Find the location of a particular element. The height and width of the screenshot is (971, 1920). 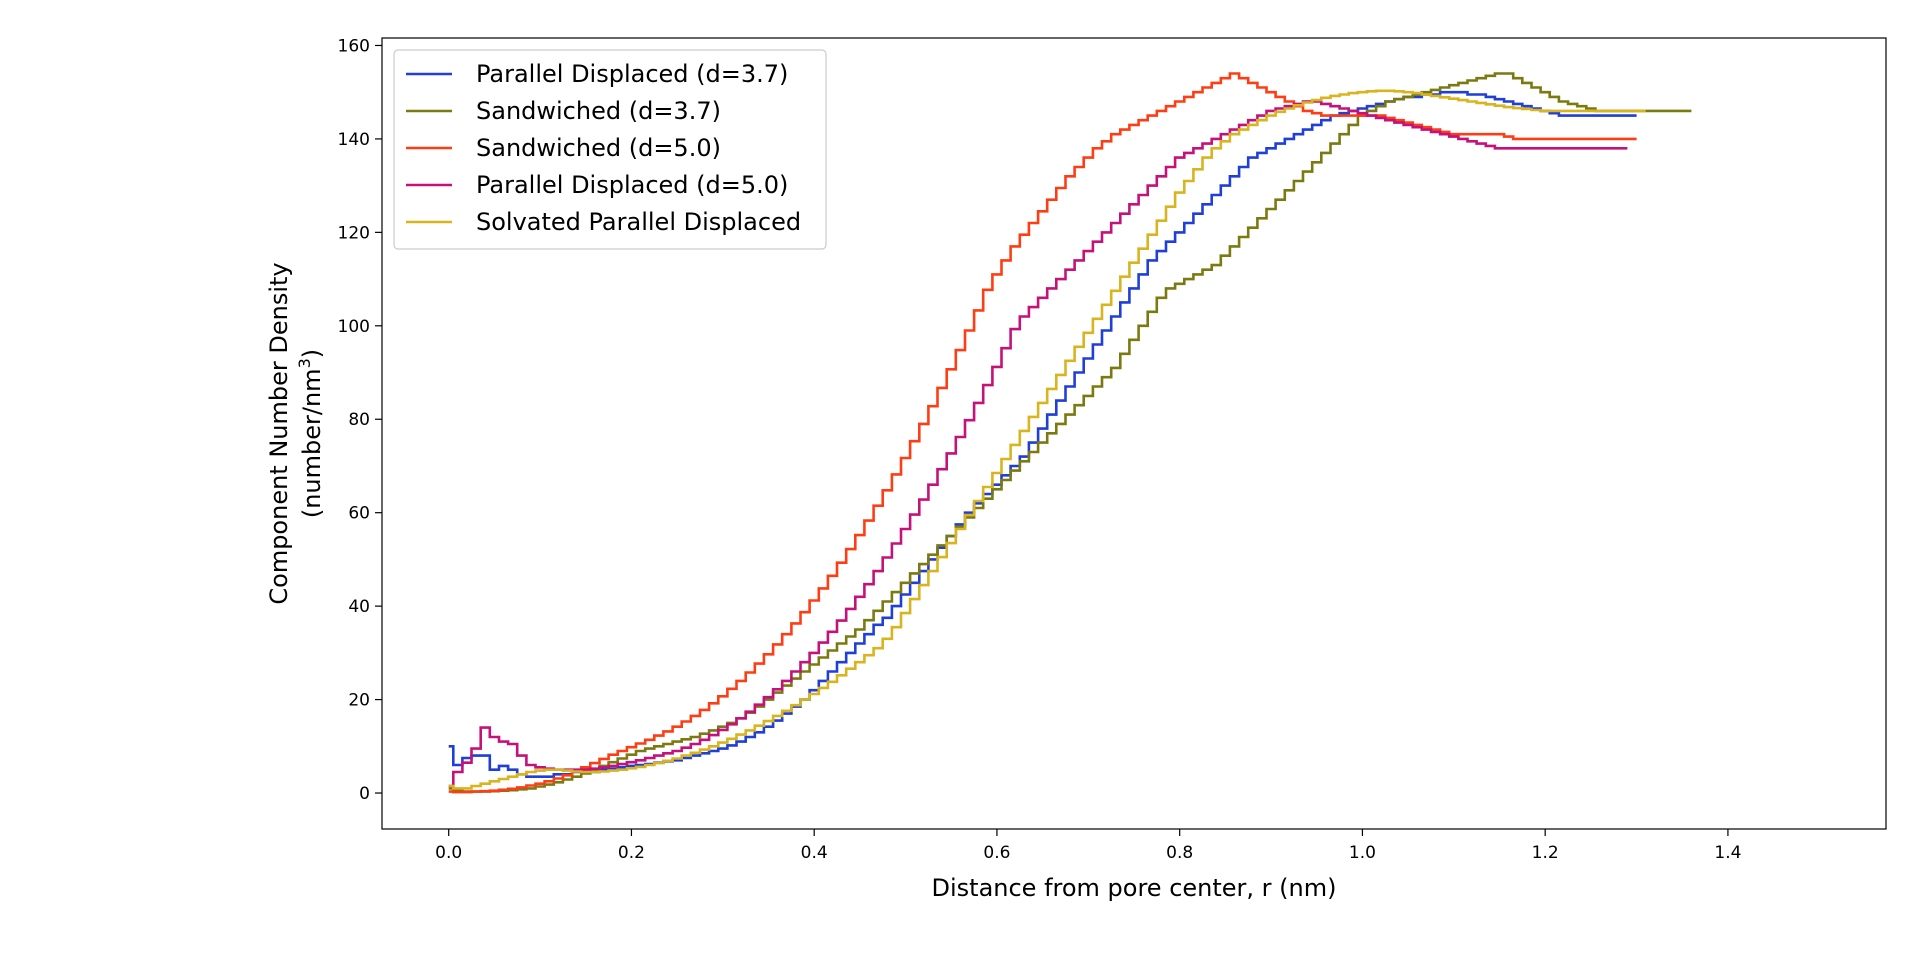

x-tick-label: 0.8 is located at coordinates (1179, 853).